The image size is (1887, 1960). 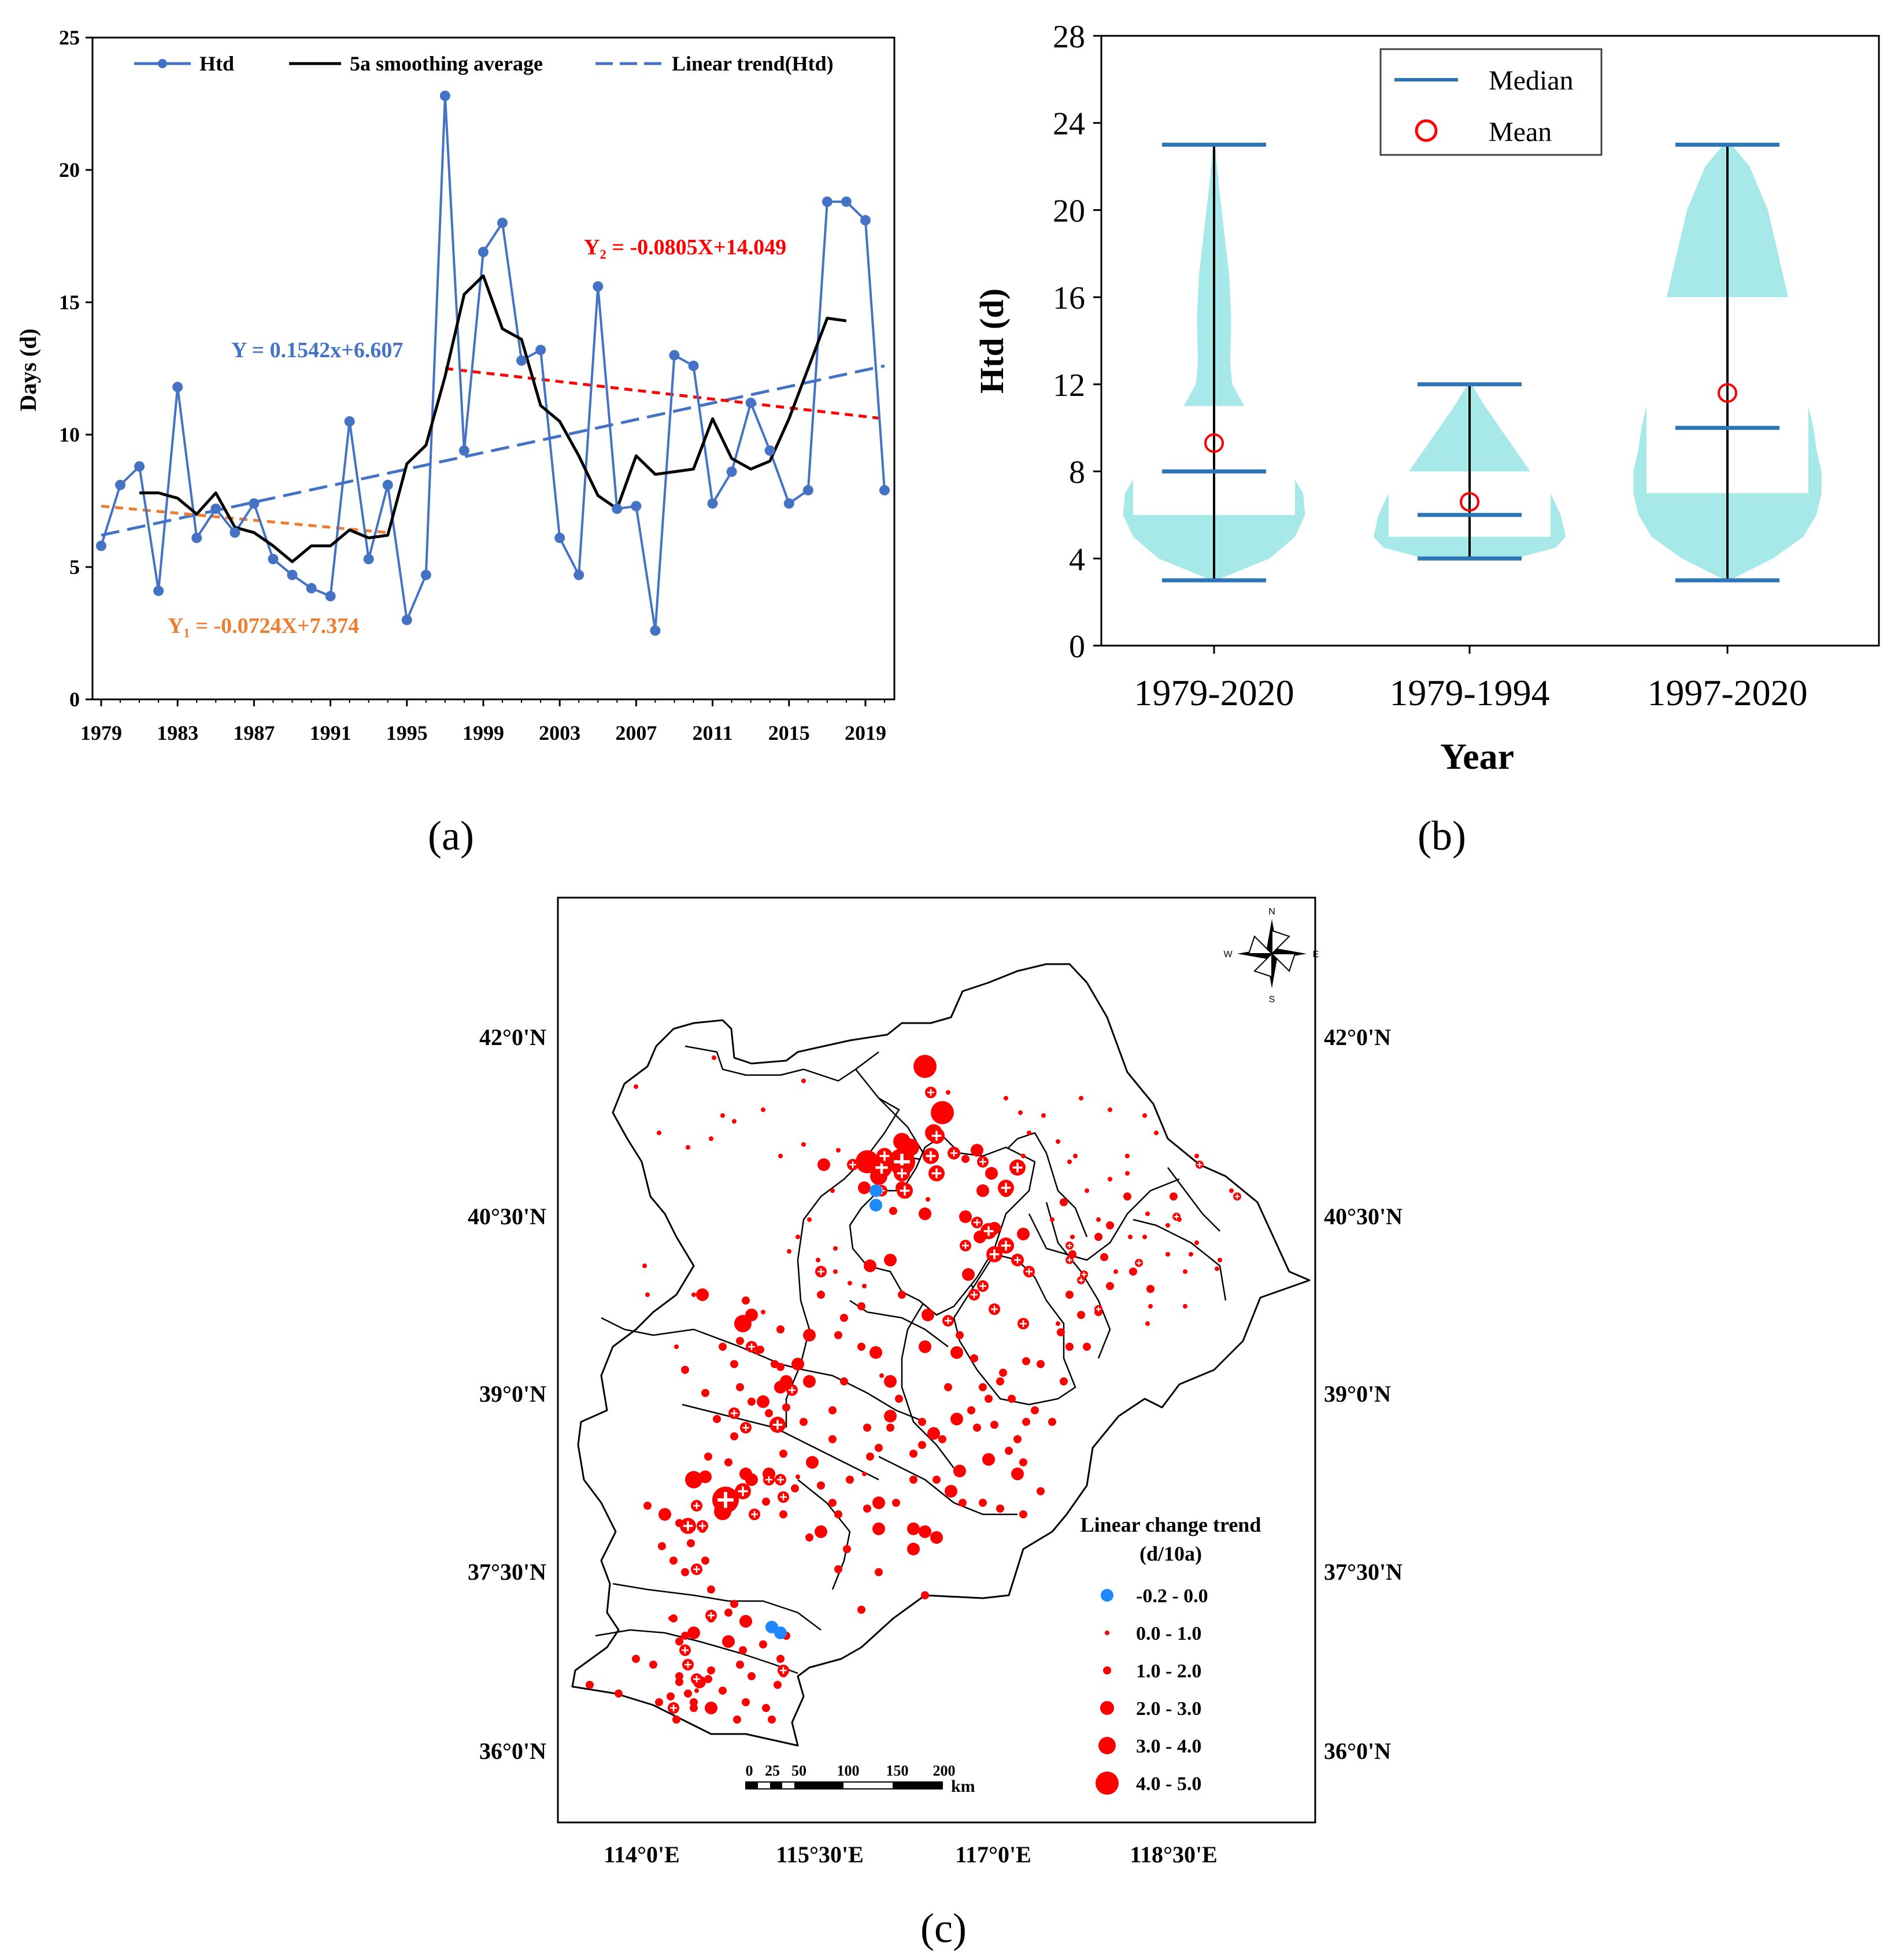 I want to click on y-tick-label-b: 0, so click(x=1077, y=647).